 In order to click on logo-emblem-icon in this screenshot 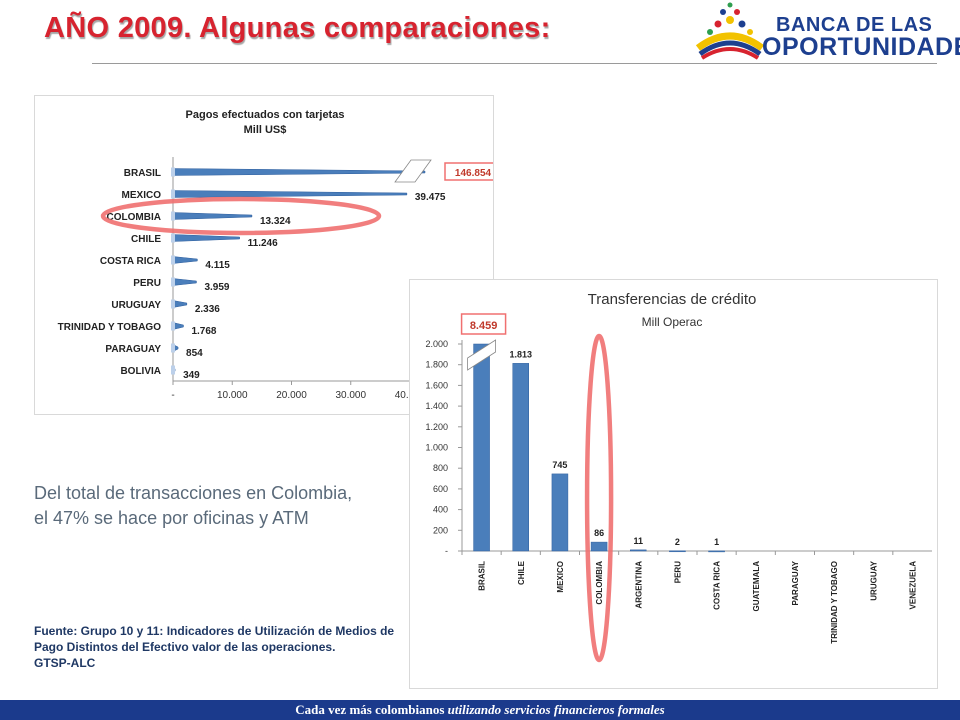, I will do `click(730, 31)`.